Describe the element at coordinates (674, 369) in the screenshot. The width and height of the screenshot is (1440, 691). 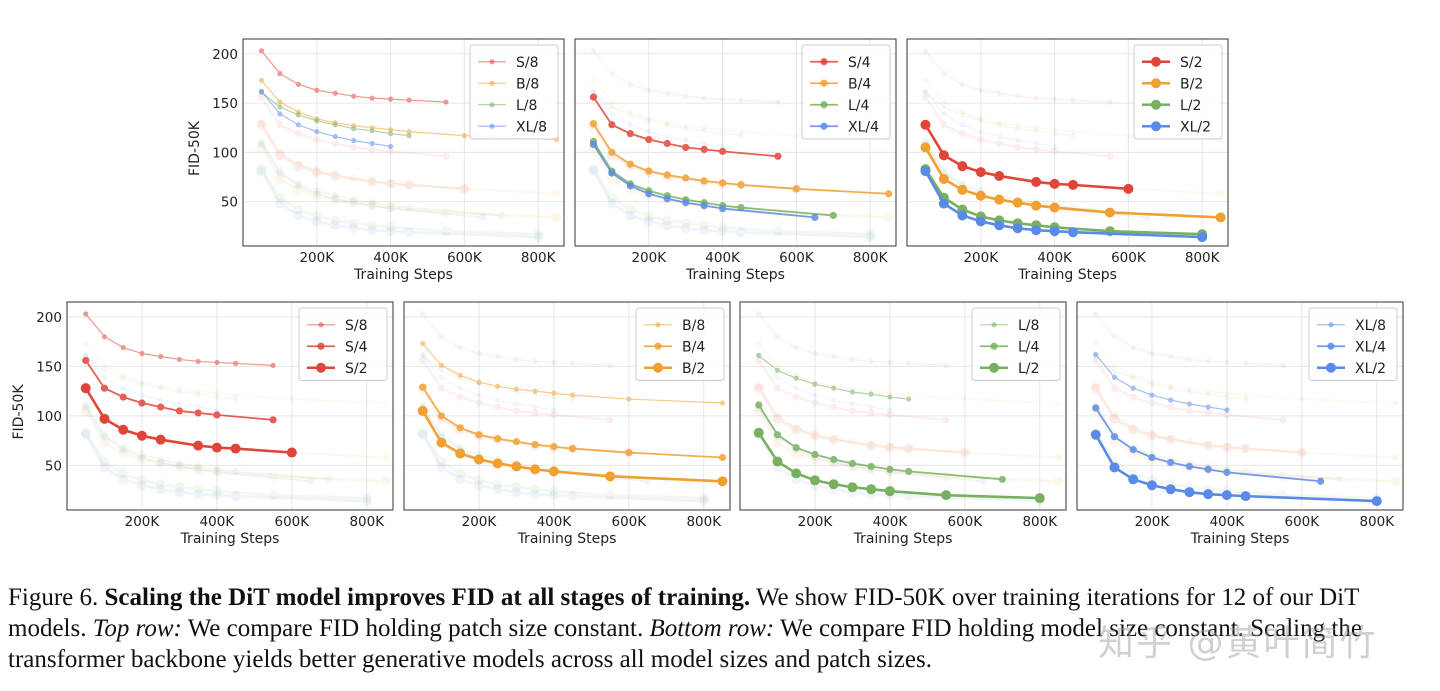
I see `legend-entry: B/2` at that location.